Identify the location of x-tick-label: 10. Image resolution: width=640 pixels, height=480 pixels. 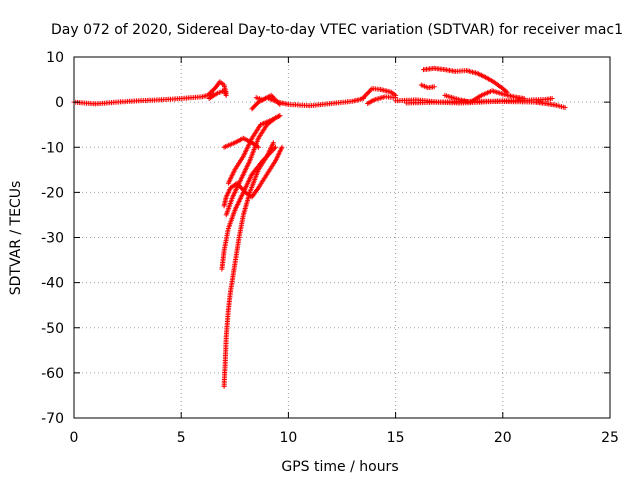
(288, 438).